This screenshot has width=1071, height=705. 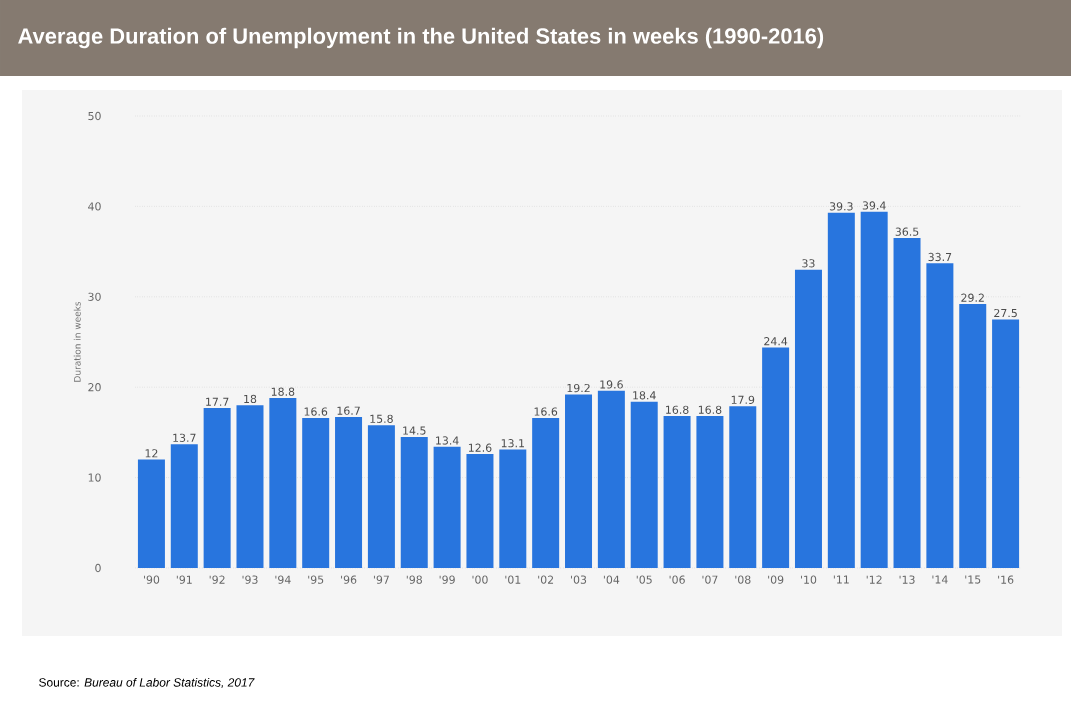 I want to click on x-tick-label: '10, so click(x=809, y=579).